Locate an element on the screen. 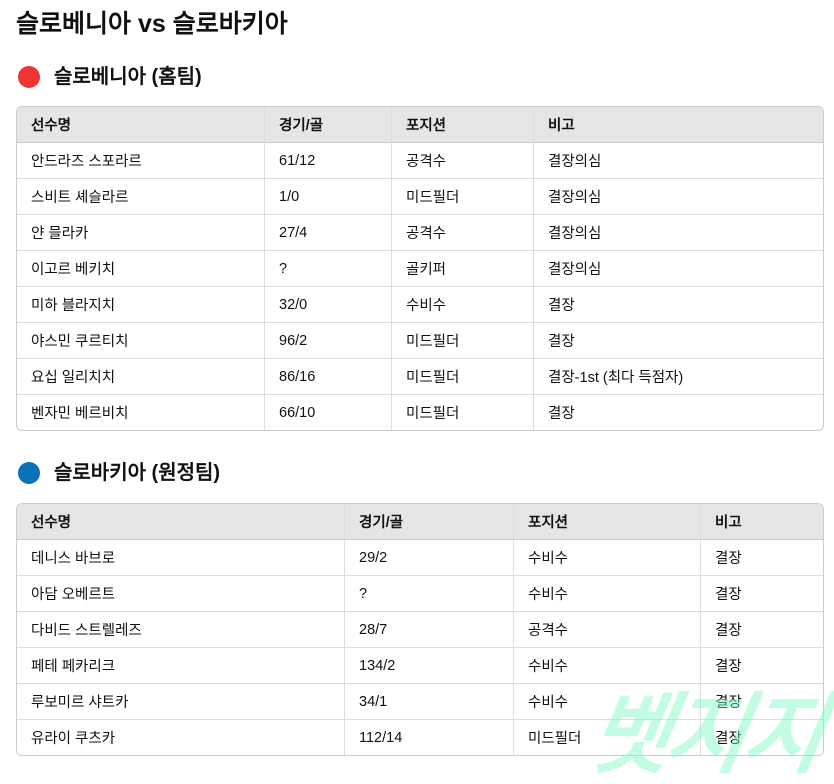  page-title: 슬로베니아 vs 슬로바키아 is located at coordinates (152, 24).